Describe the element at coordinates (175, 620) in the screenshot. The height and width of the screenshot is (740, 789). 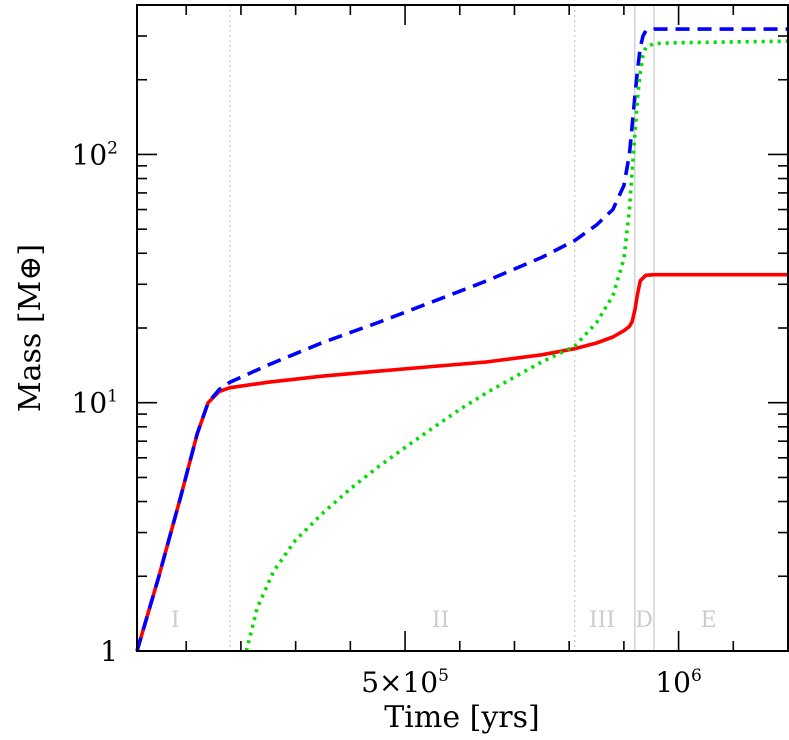
I see `phase-label-i: I` at that location.